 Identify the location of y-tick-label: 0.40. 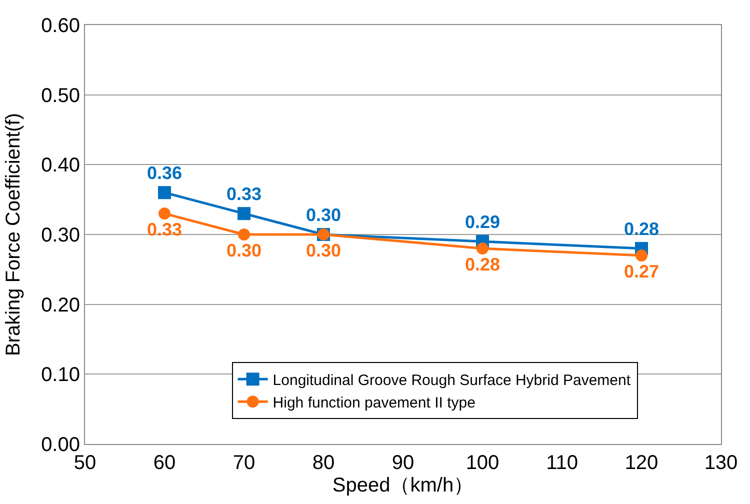
(60, 165).